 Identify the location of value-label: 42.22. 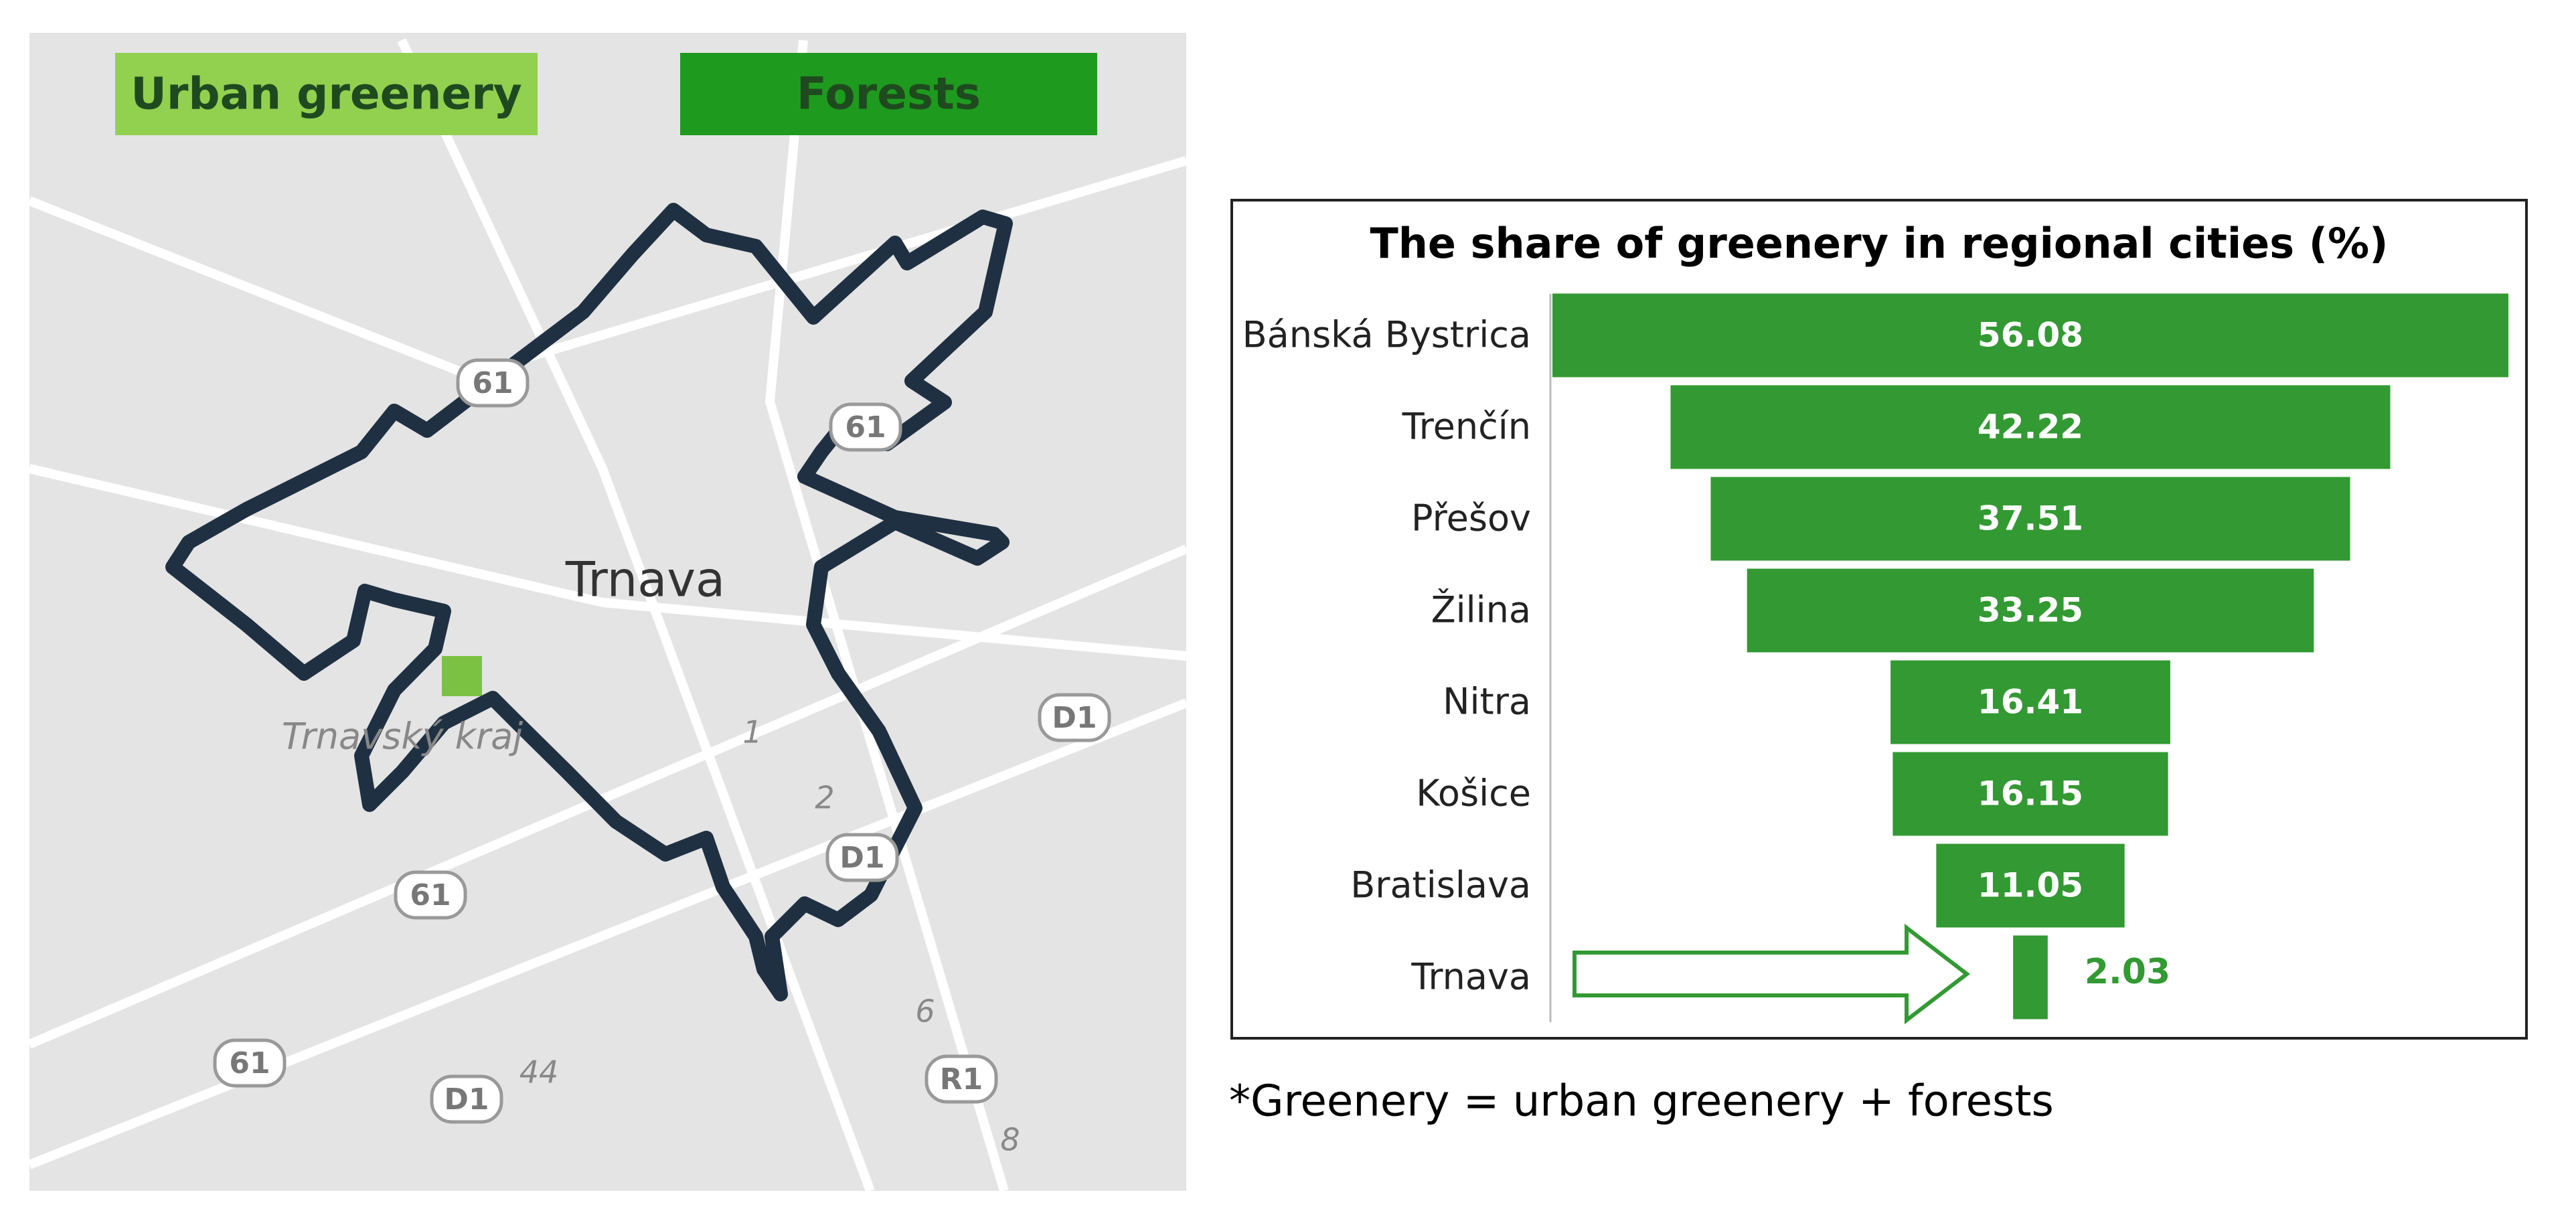
(2031, 427).